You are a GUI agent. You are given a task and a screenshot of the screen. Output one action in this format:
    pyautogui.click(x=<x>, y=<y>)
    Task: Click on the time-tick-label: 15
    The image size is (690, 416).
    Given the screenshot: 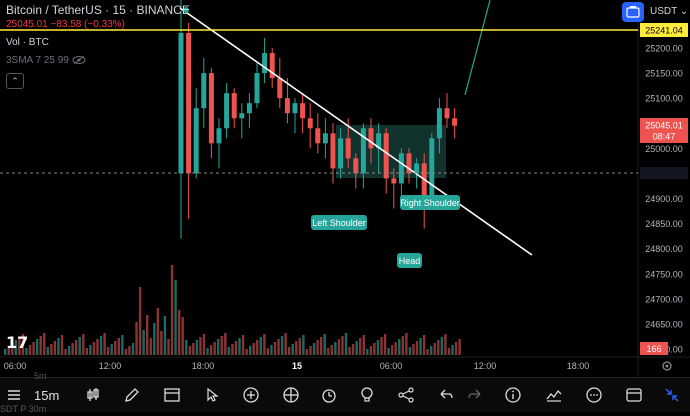 What is the action you would take?
    pyautogui.click(x=297, y=366)
    